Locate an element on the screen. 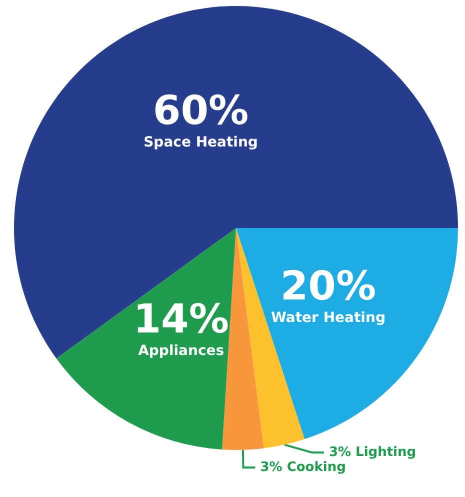 The width and height of the screenshot is (465, 497). slice-label: Water Heating is located at coordinates (328, 318).